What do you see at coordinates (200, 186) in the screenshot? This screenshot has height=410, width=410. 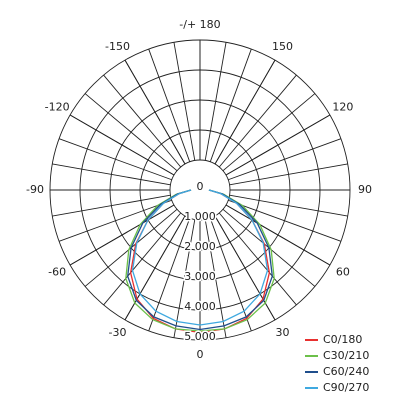 I see `r-tick-label: 0` at bounding box center [200, 186].